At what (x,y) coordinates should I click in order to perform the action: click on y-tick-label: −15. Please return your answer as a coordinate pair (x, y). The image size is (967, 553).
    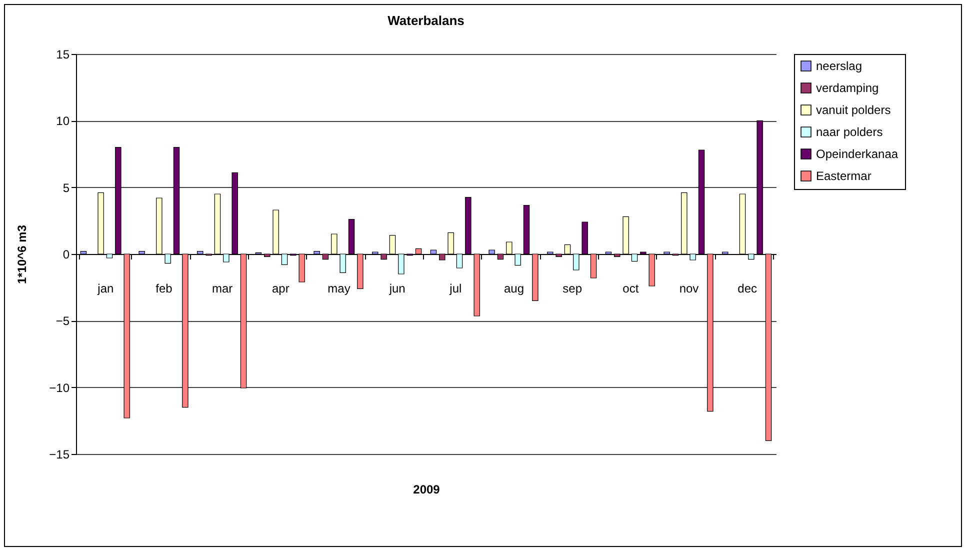
    Looking at the image, I should click on (59, 455).